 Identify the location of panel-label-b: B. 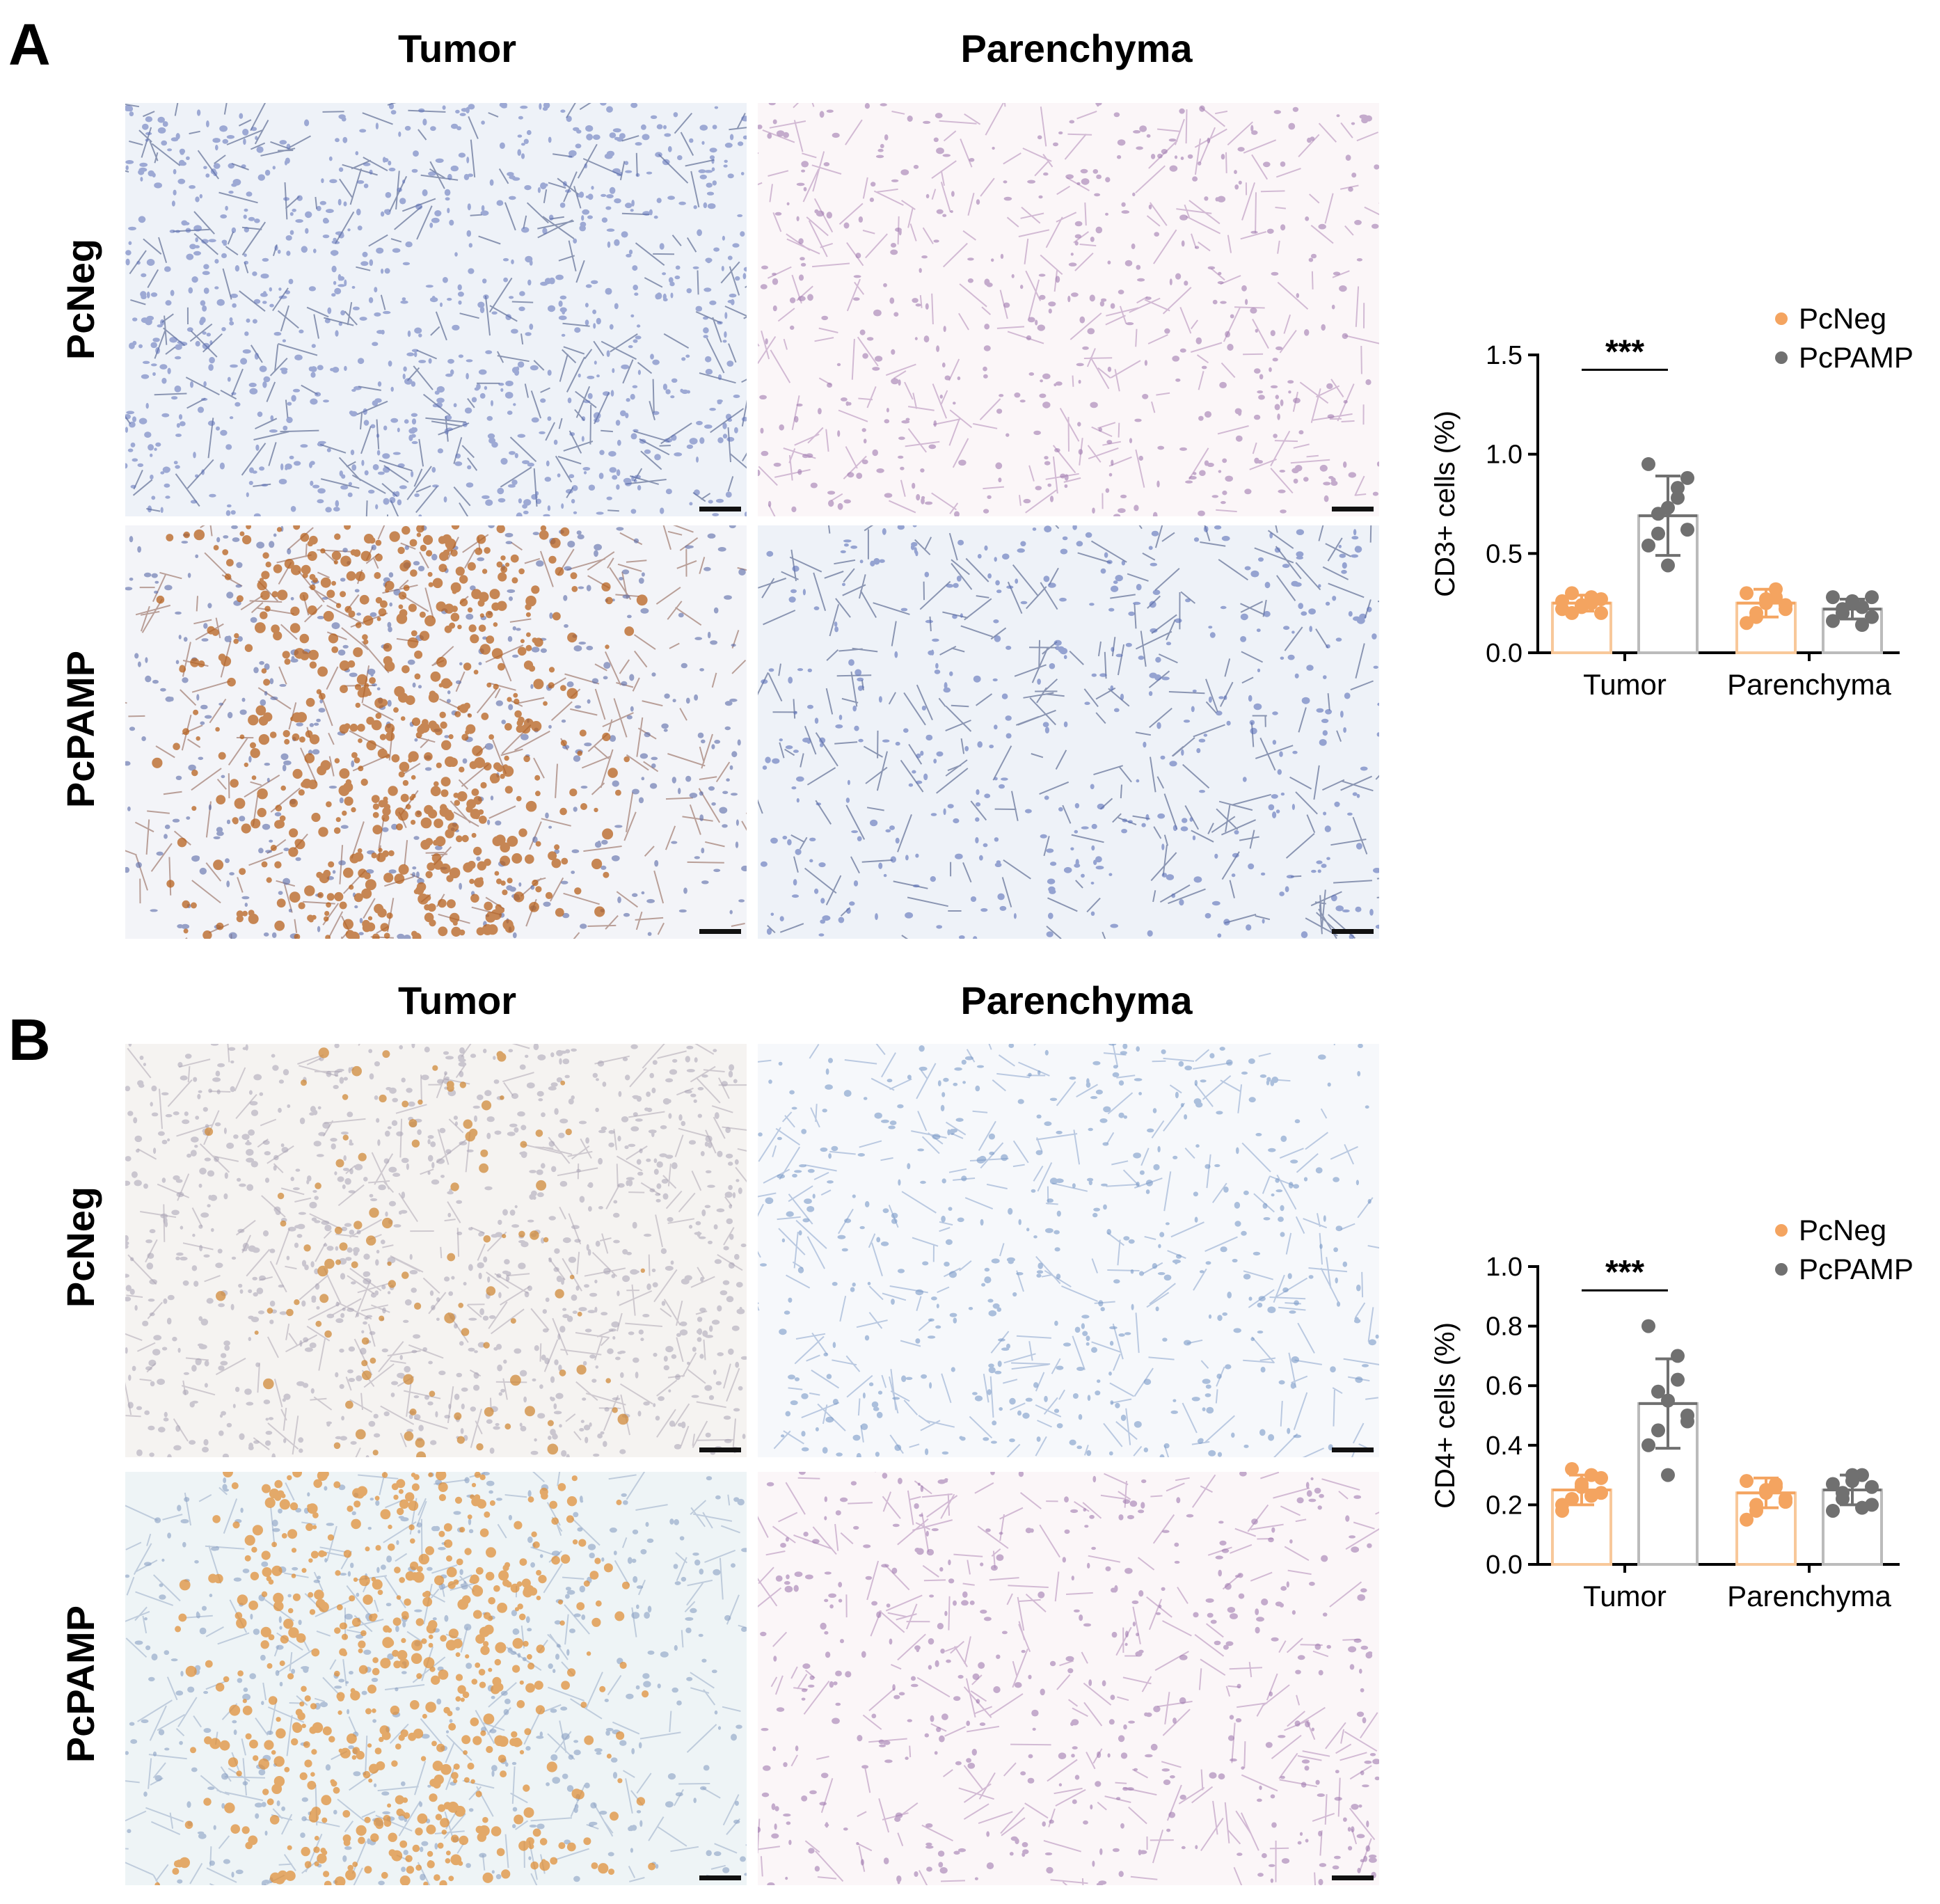
(29, 1039).